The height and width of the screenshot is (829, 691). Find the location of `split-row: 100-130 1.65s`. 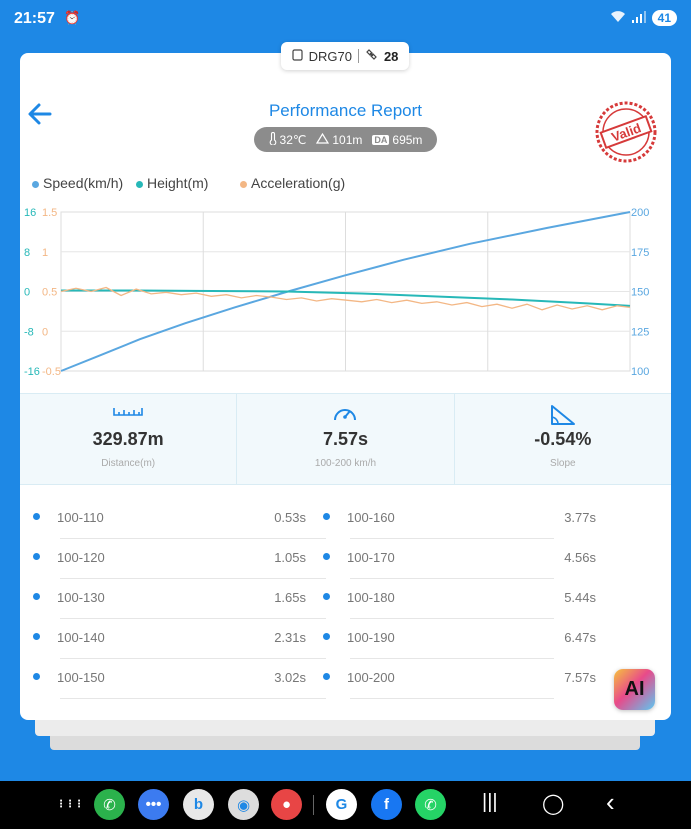

split-row: 100-130 1.65s is located at coordinates (179, 599).